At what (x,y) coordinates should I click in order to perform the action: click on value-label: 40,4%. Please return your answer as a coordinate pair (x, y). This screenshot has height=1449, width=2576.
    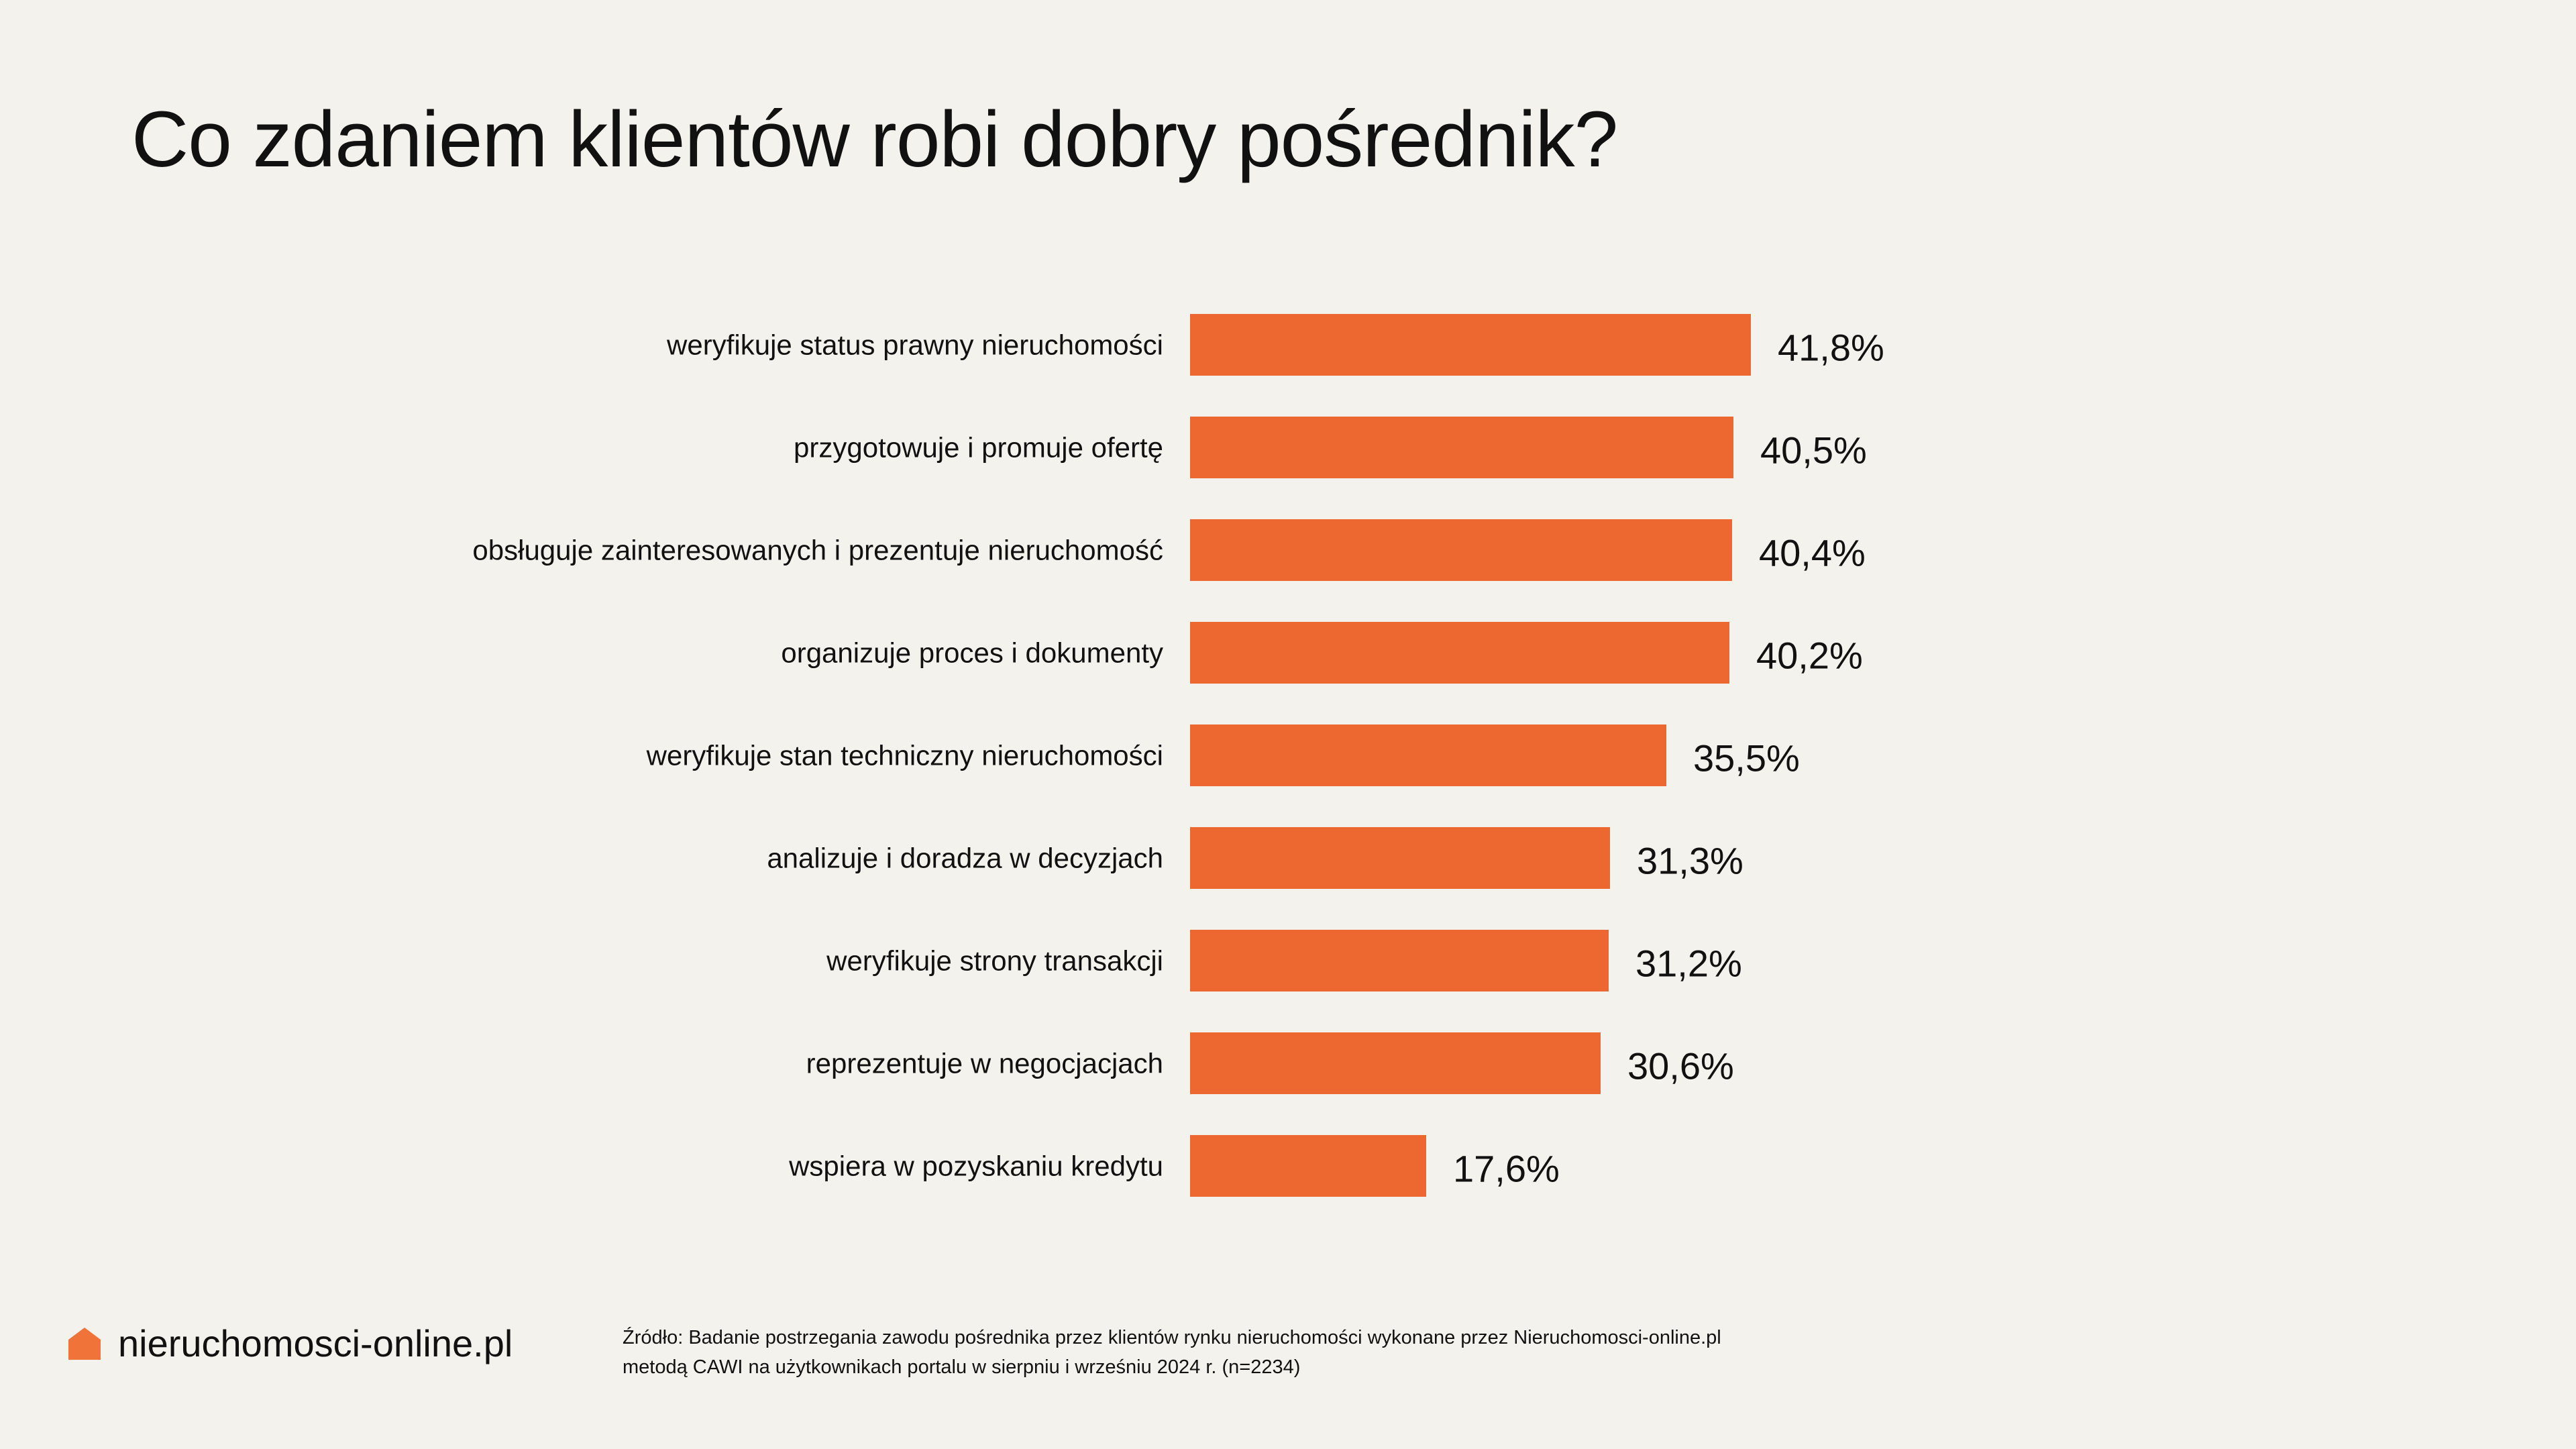
    Looking at the image, I should click on (1812, 553).